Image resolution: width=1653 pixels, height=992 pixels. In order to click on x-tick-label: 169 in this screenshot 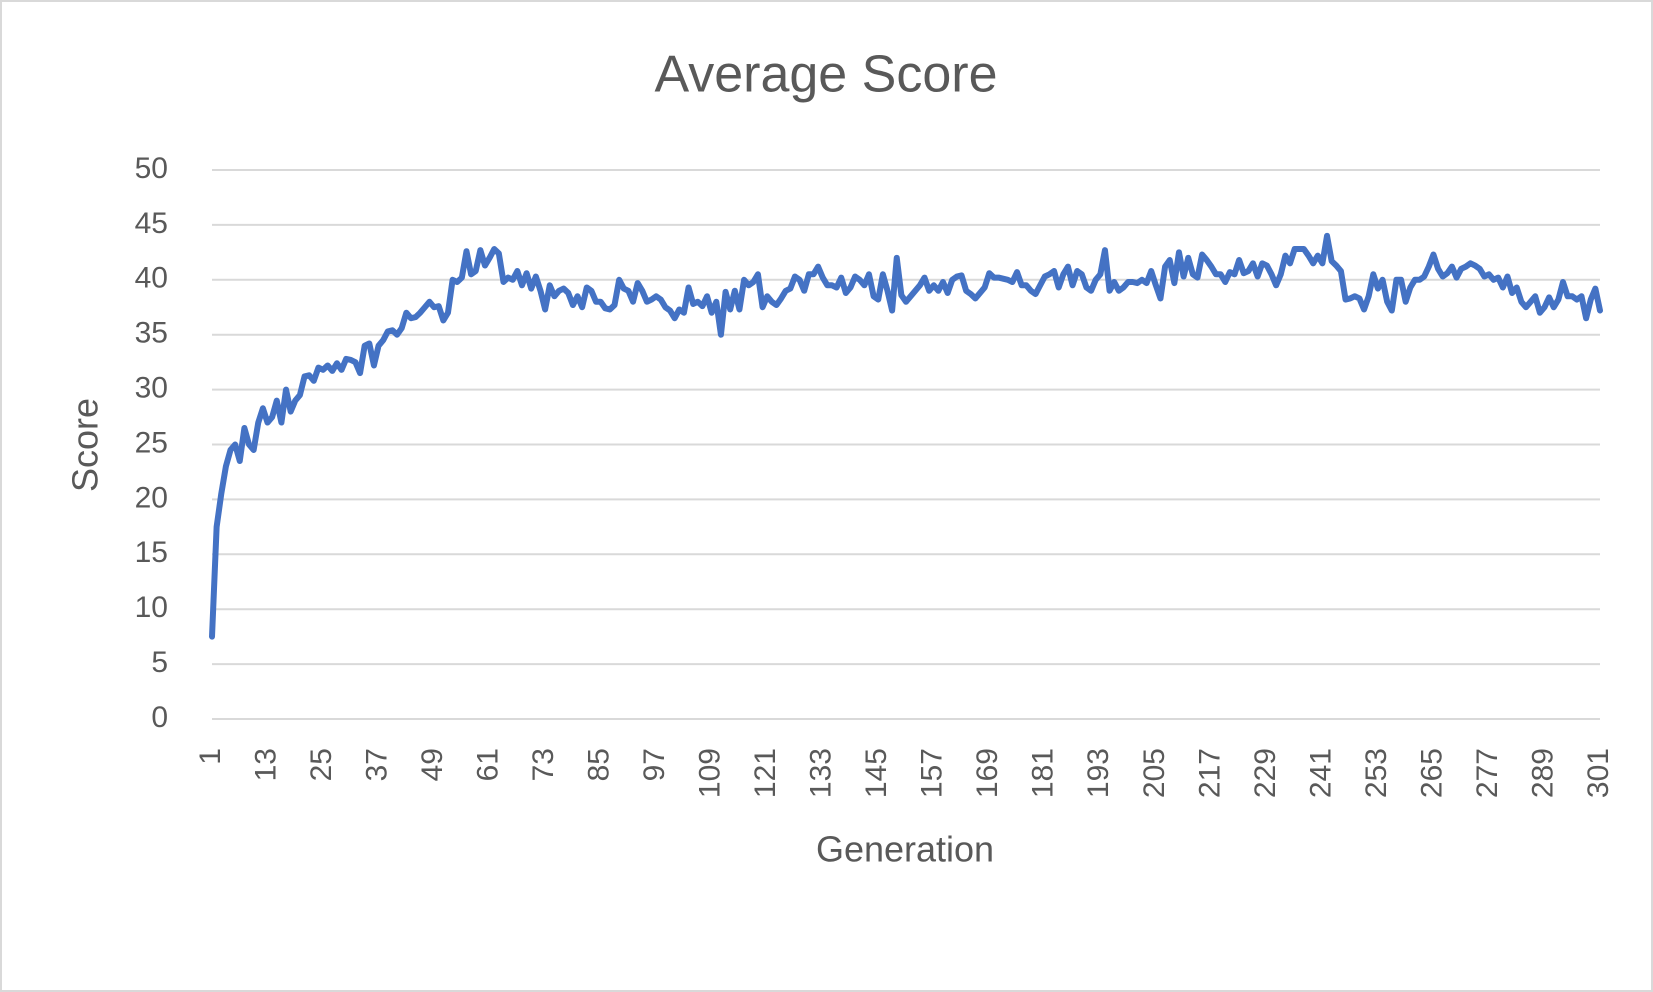, I will do `click(987, 773)`.